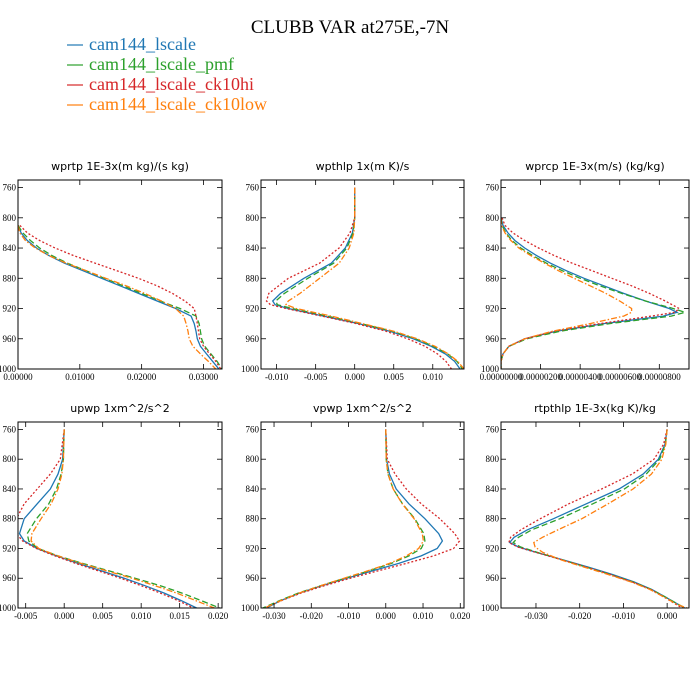 The width and height of the screenshot is (700, 700). I want to click on panel-title: wprtp 1E-3x(m kg)/(s kg), so click(120, 166).